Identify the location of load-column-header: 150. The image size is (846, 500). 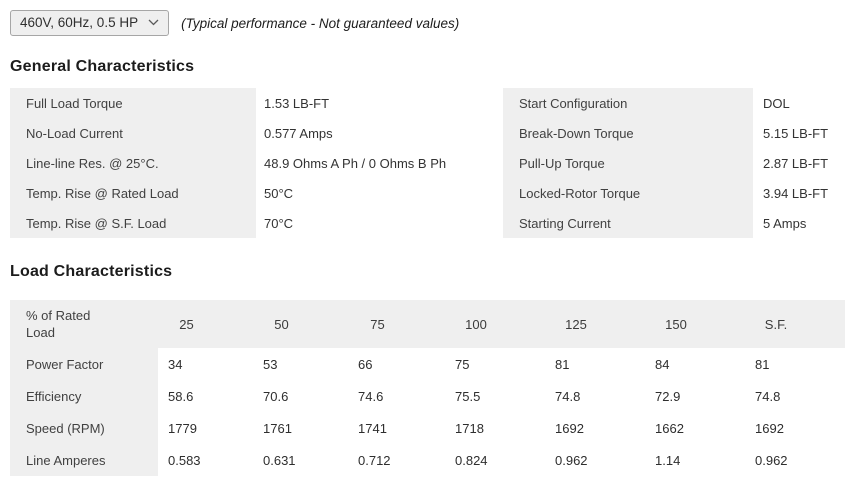
(695, 324).